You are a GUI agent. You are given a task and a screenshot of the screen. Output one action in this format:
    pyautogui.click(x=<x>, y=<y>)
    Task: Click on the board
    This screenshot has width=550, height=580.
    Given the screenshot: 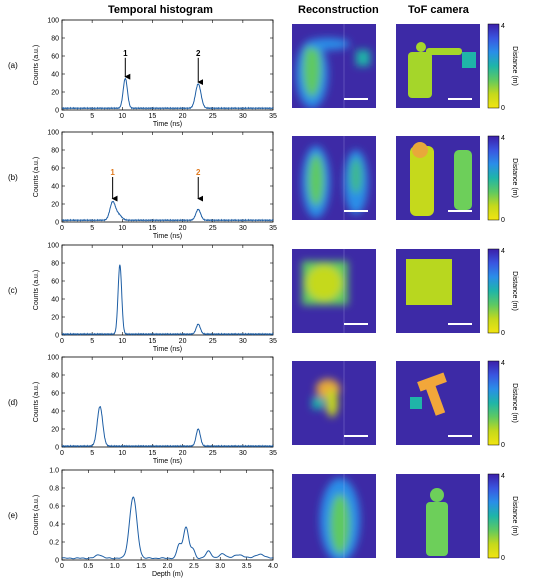 What is the action you would take?
    pyautogui.click(x=429, y=282)
    